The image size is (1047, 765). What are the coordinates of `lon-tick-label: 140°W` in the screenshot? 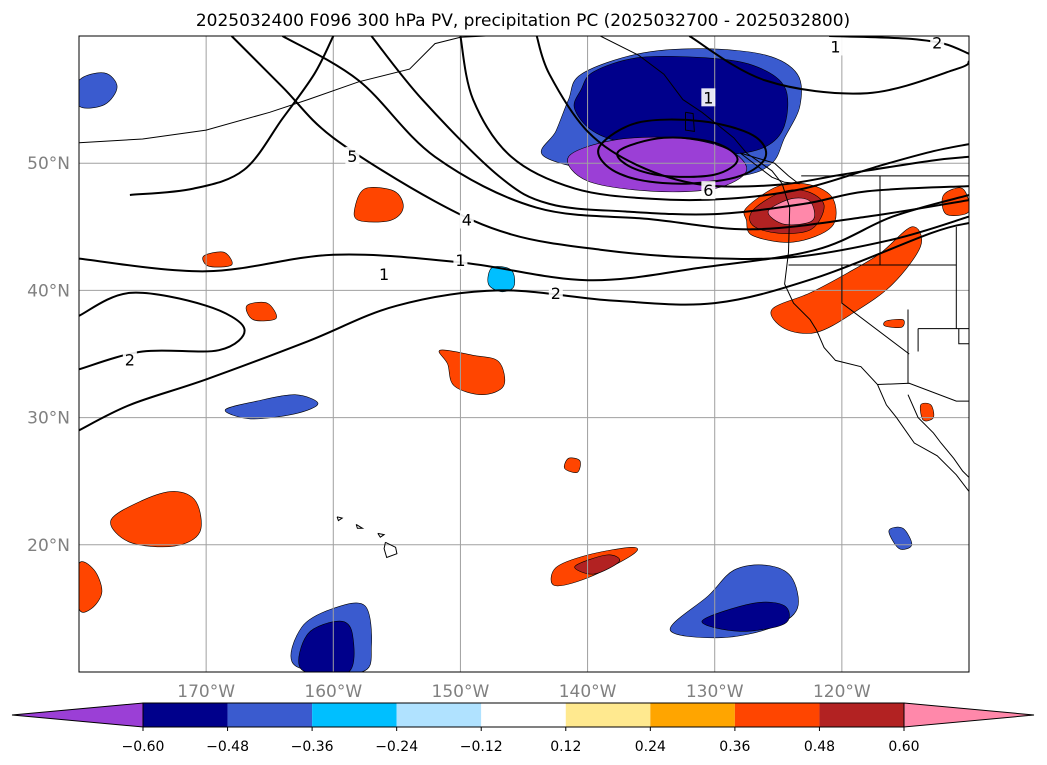 It's located at (588, 692).